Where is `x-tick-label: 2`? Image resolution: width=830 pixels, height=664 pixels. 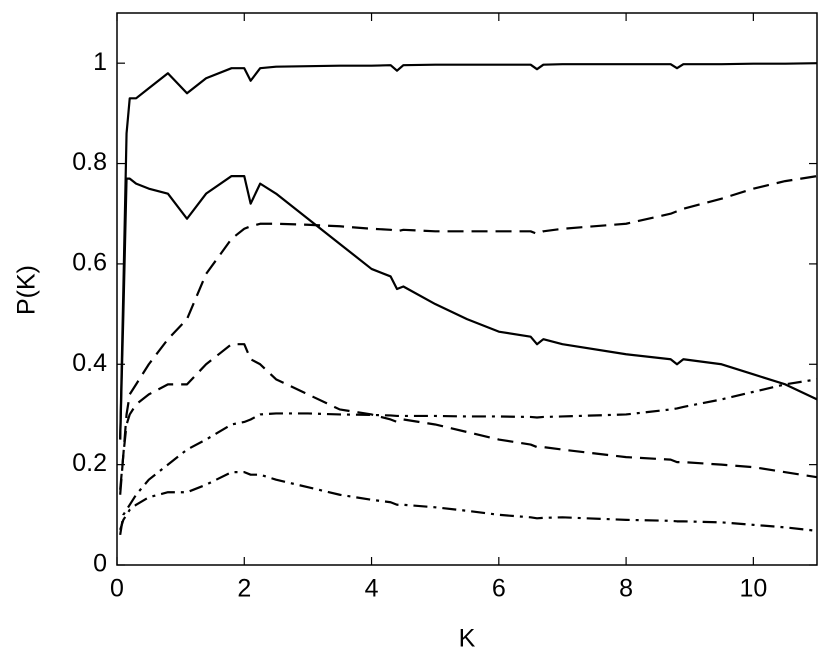 x-tick-label: 2 is located at coordinates (244, 589).